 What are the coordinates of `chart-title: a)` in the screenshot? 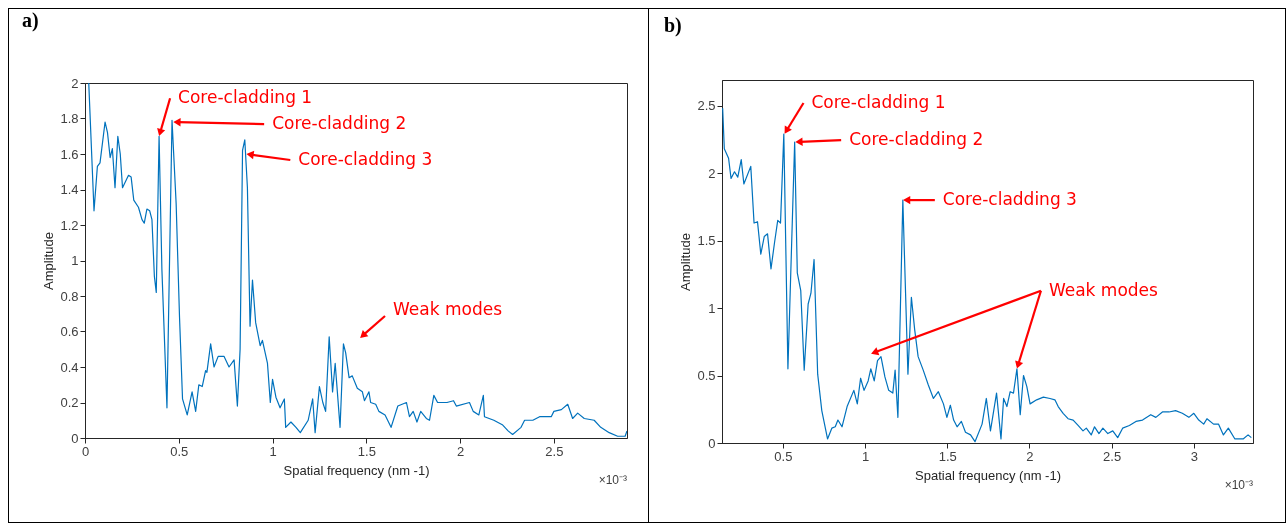 It's located at (30, 20).